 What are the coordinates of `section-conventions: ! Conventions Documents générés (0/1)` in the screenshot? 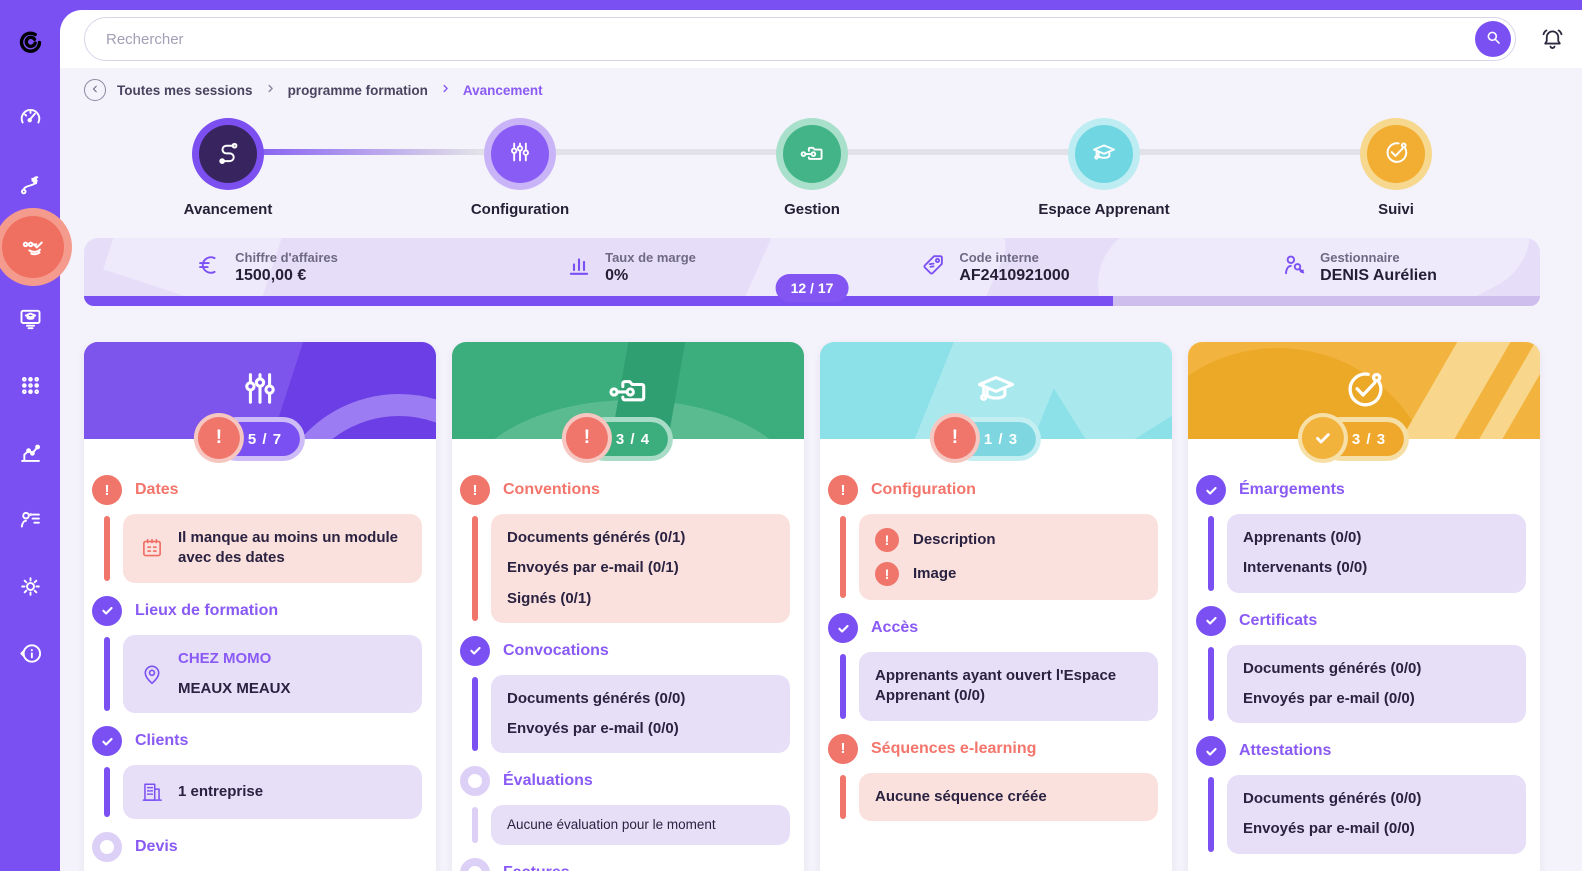 It's located at (625, 549).